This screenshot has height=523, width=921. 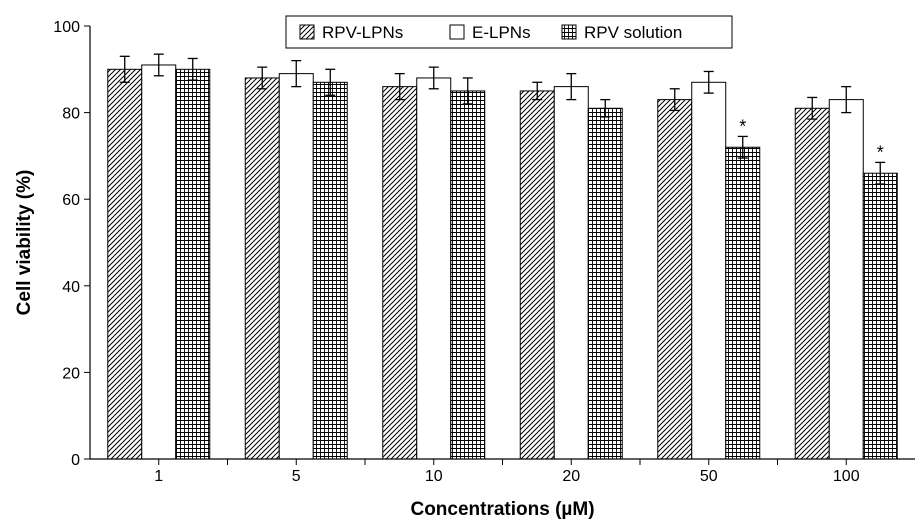 What do you see at coordinates (846, 476) in the screenshot?
I see `x-tick-label: 100` at bounding box center [846, 476].